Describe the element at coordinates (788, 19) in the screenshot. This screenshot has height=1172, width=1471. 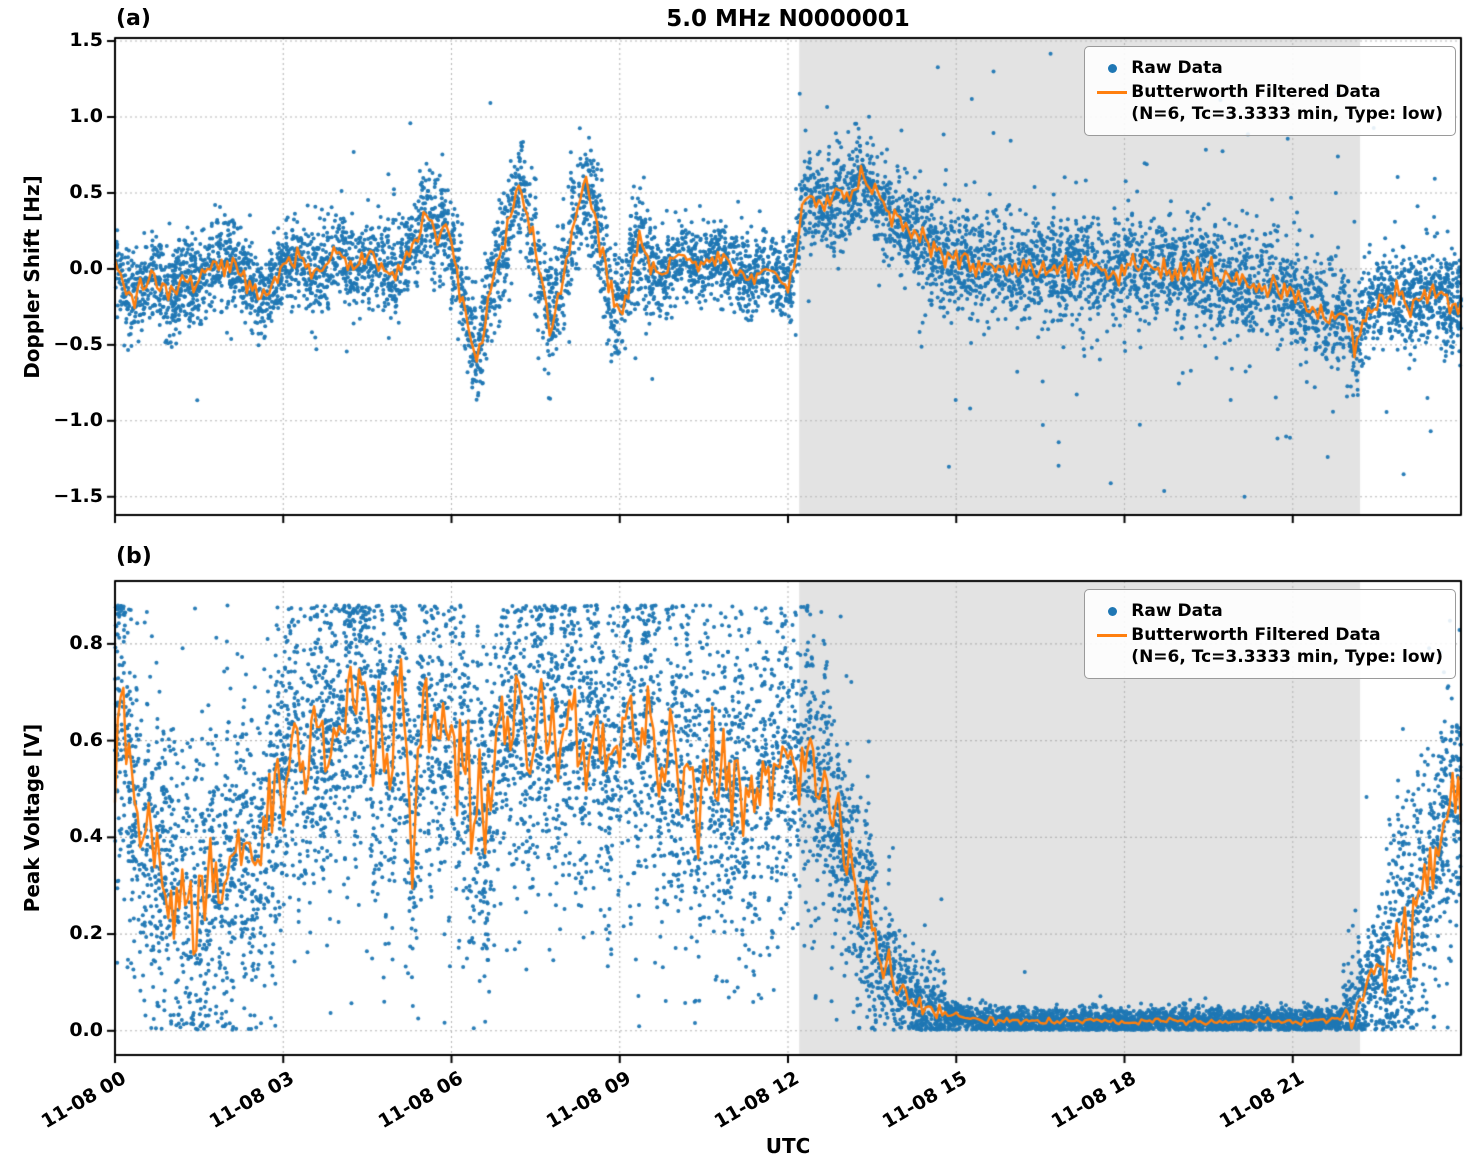
I see `plot-title: 5.0 MHz N0000001` at that location.